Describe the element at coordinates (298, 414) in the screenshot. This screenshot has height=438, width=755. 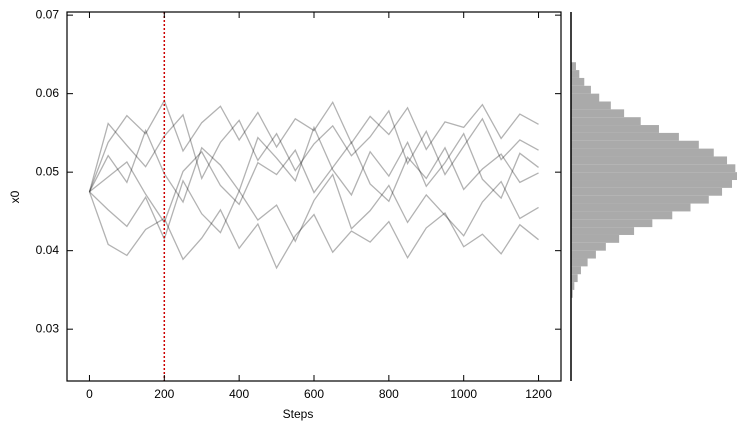
I see `x-axis-label: Steps` at that location.